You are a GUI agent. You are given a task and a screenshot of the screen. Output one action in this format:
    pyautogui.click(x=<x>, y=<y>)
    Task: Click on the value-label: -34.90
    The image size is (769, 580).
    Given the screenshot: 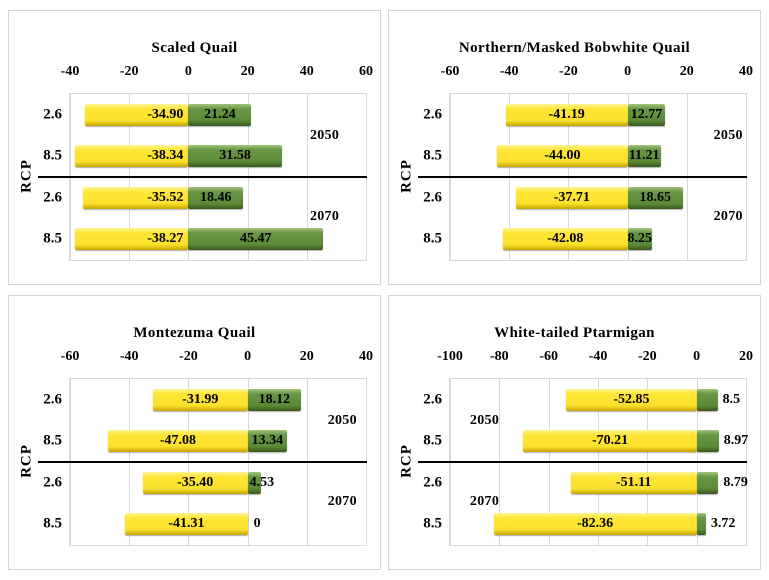 What is the action you would take?
    pyautogui.click(x=165, y=114)
    